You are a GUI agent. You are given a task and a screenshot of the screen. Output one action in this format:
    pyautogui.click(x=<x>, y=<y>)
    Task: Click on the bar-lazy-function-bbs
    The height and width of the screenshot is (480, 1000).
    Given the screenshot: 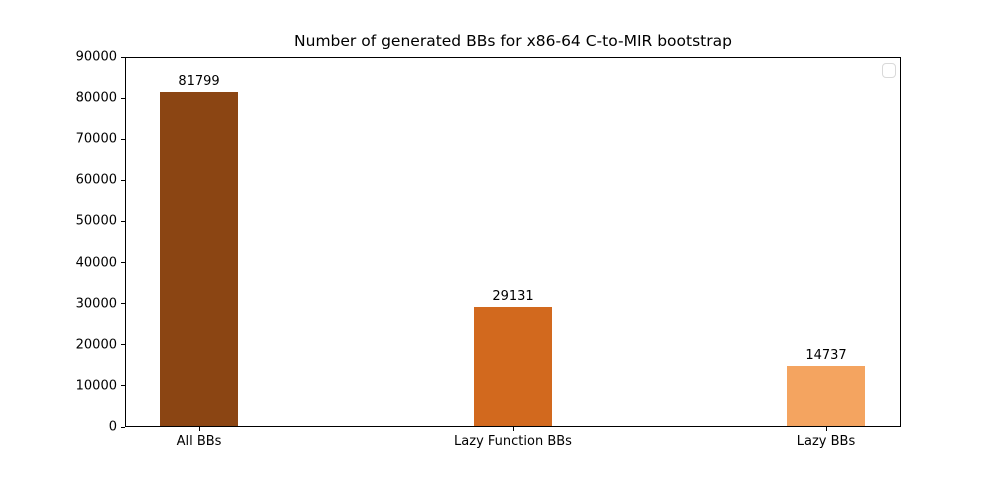 What is the action you would take?
    pyautogui.click(x=513, y=366)
    